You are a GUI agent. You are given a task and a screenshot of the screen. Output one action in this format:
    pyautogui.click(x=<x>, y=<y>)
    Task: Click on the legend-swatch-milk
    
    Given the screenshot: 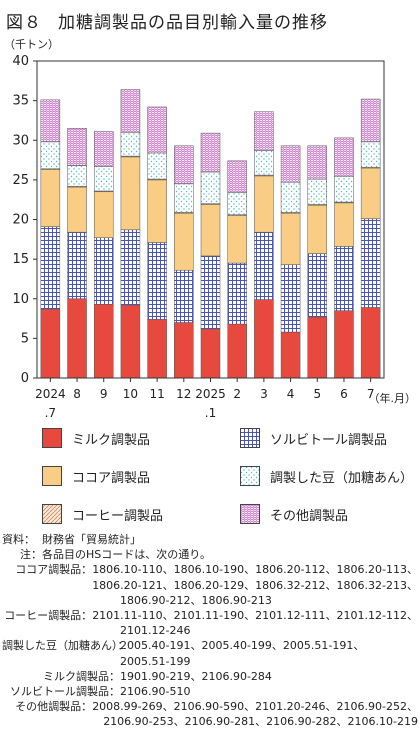 What is the action you would take?
    pyautogui.click(x=52, y=438)
    